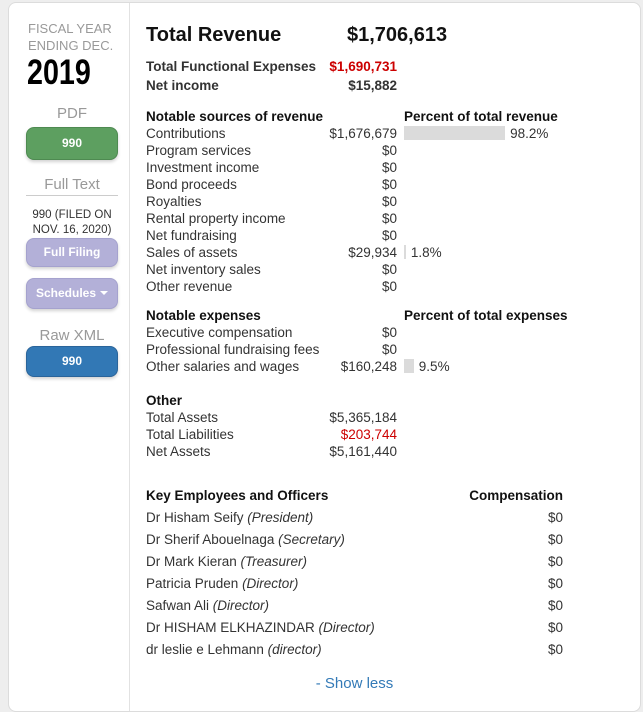 The image size is (643, 712). Describe the element at coordinates (72, 361) in the screenshot. I see `xml-990-button: 990` at that location.